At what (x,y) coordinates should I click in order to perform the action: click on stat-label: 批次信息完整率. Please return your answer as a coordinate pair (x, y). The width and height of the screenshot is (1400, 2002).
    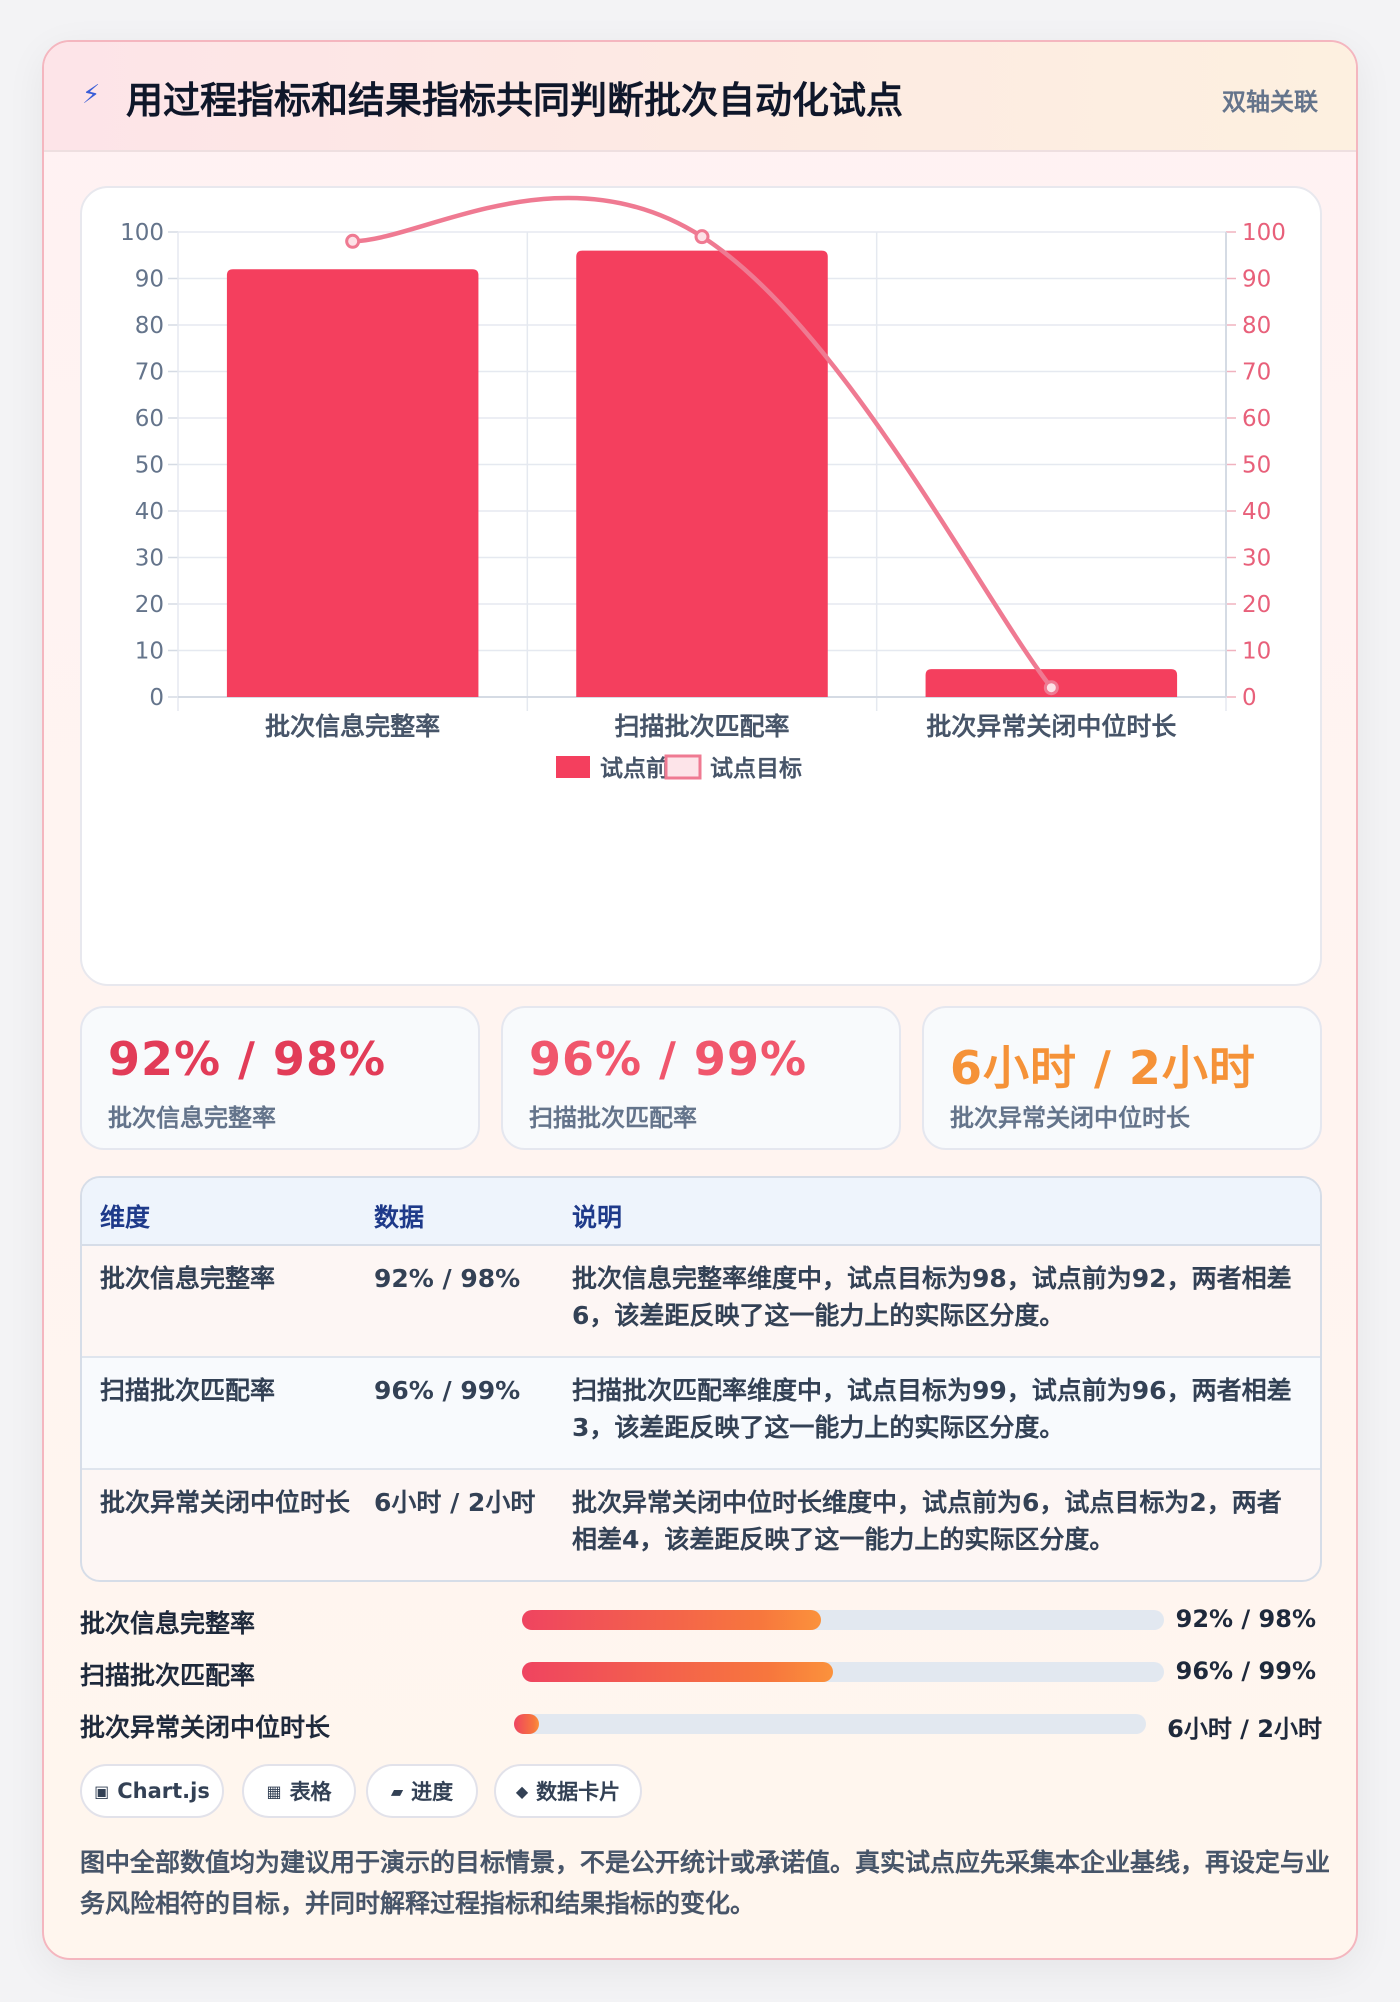
    Looking at the image, I should click on (192, 1118).